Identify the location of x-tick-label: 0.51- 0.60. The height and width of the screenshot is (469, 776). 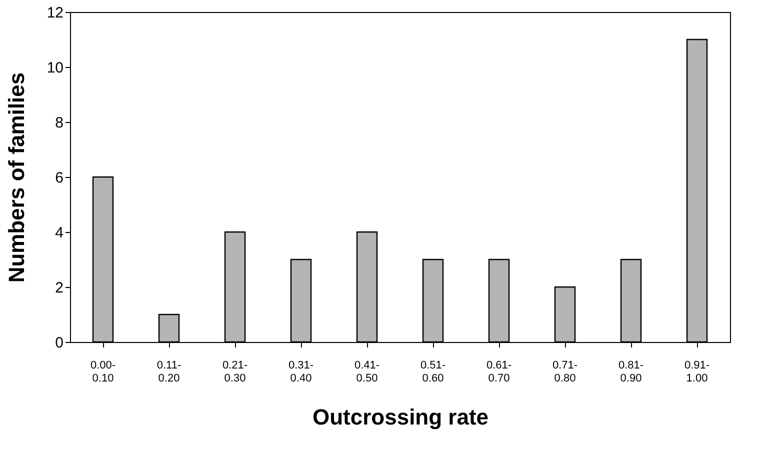
(433, 372).